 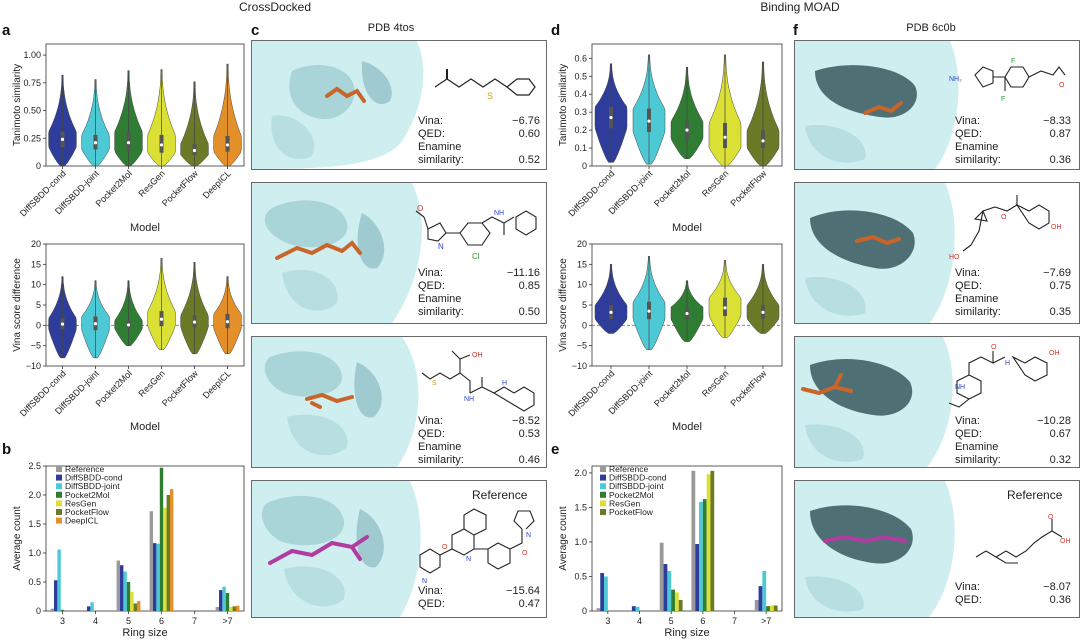 I want to click on e-xtick-label: 7, so click(x=734, y=621).